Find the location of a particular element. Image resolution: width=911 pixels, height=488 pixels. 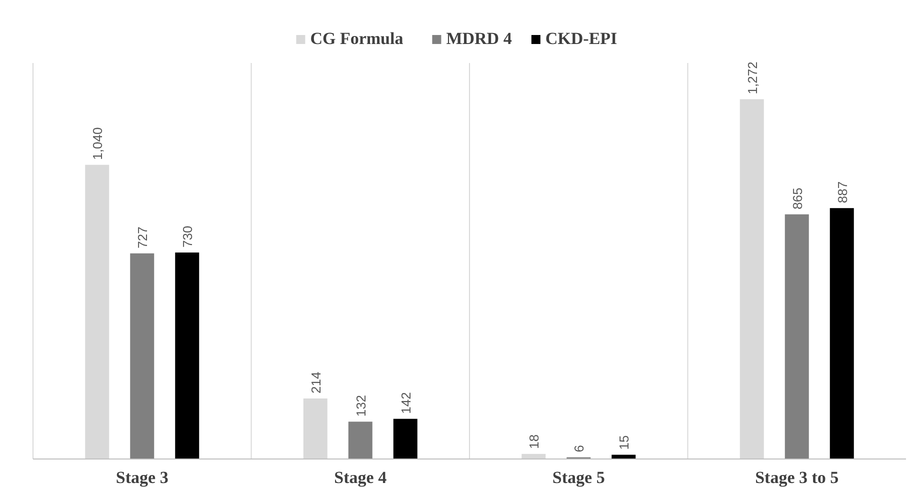

data-label: 887 is located at coordinates (842, 192).